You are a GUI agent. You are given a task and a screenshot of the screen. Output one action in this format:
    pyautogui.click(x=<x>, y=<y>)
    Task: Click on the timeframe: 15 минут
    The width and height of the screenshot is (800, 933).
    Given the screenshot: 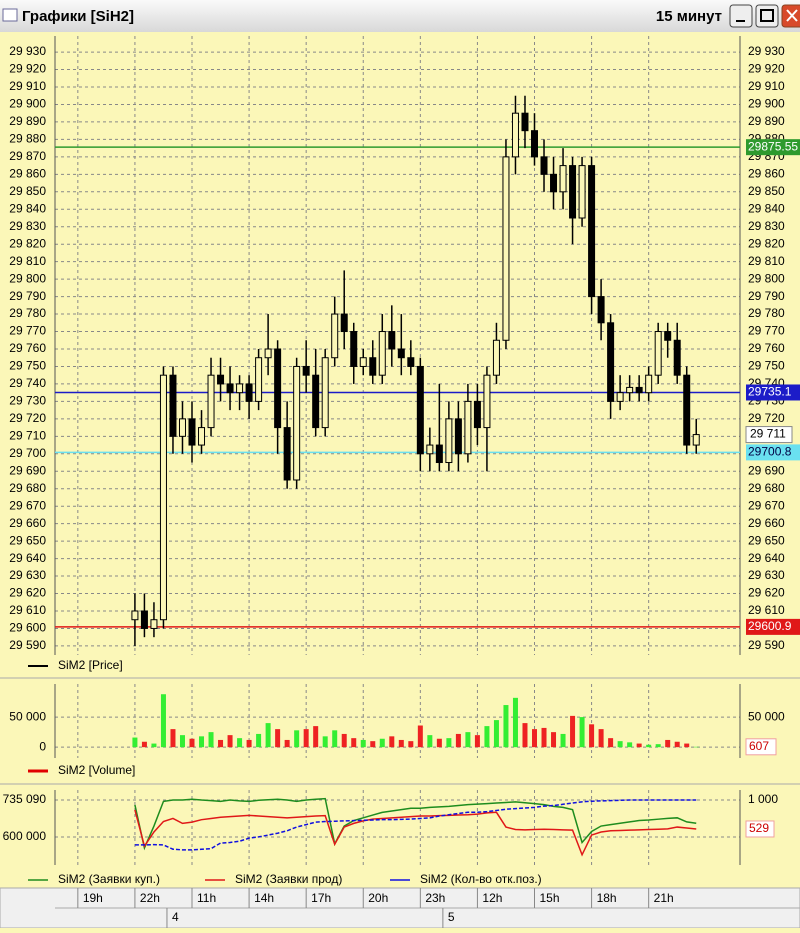 What is the action you would take?
    pyautogui.click(x=689, y=16)
    